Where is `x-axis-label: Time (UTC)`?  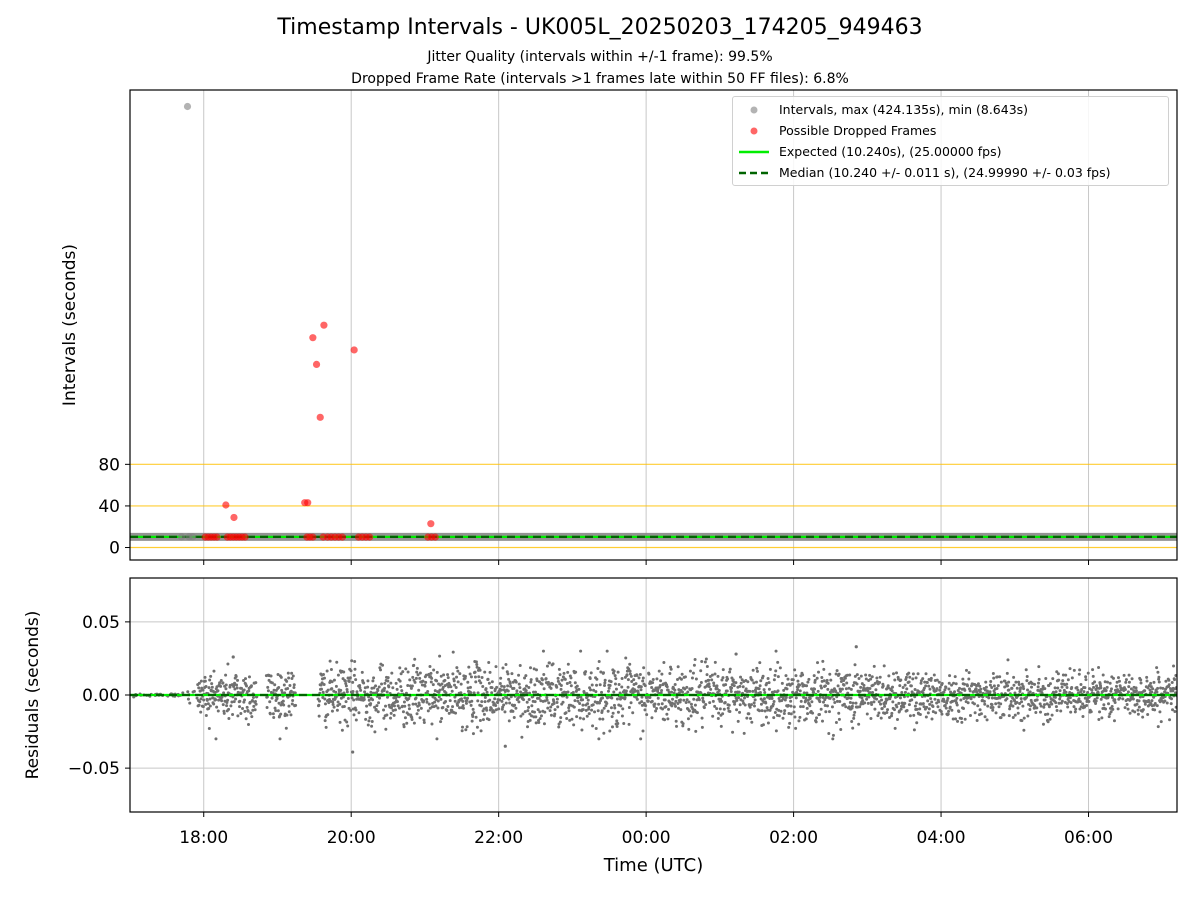
x-axis-label: Time (UTC) is located at coordinates (653, 865).